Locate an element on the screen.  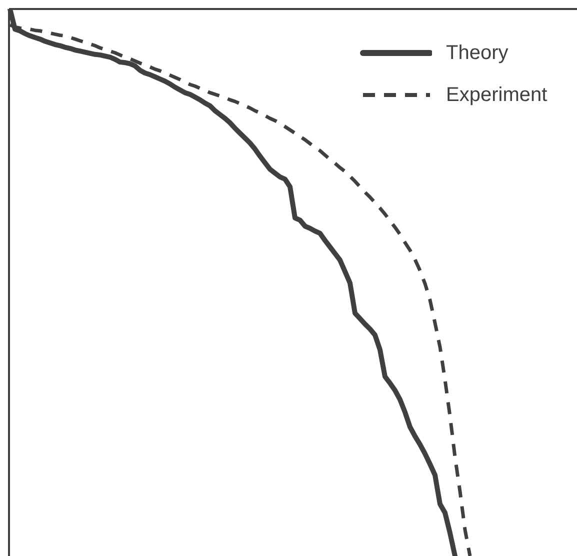
legend-label: Experiment is located at coordinates (497, 95).